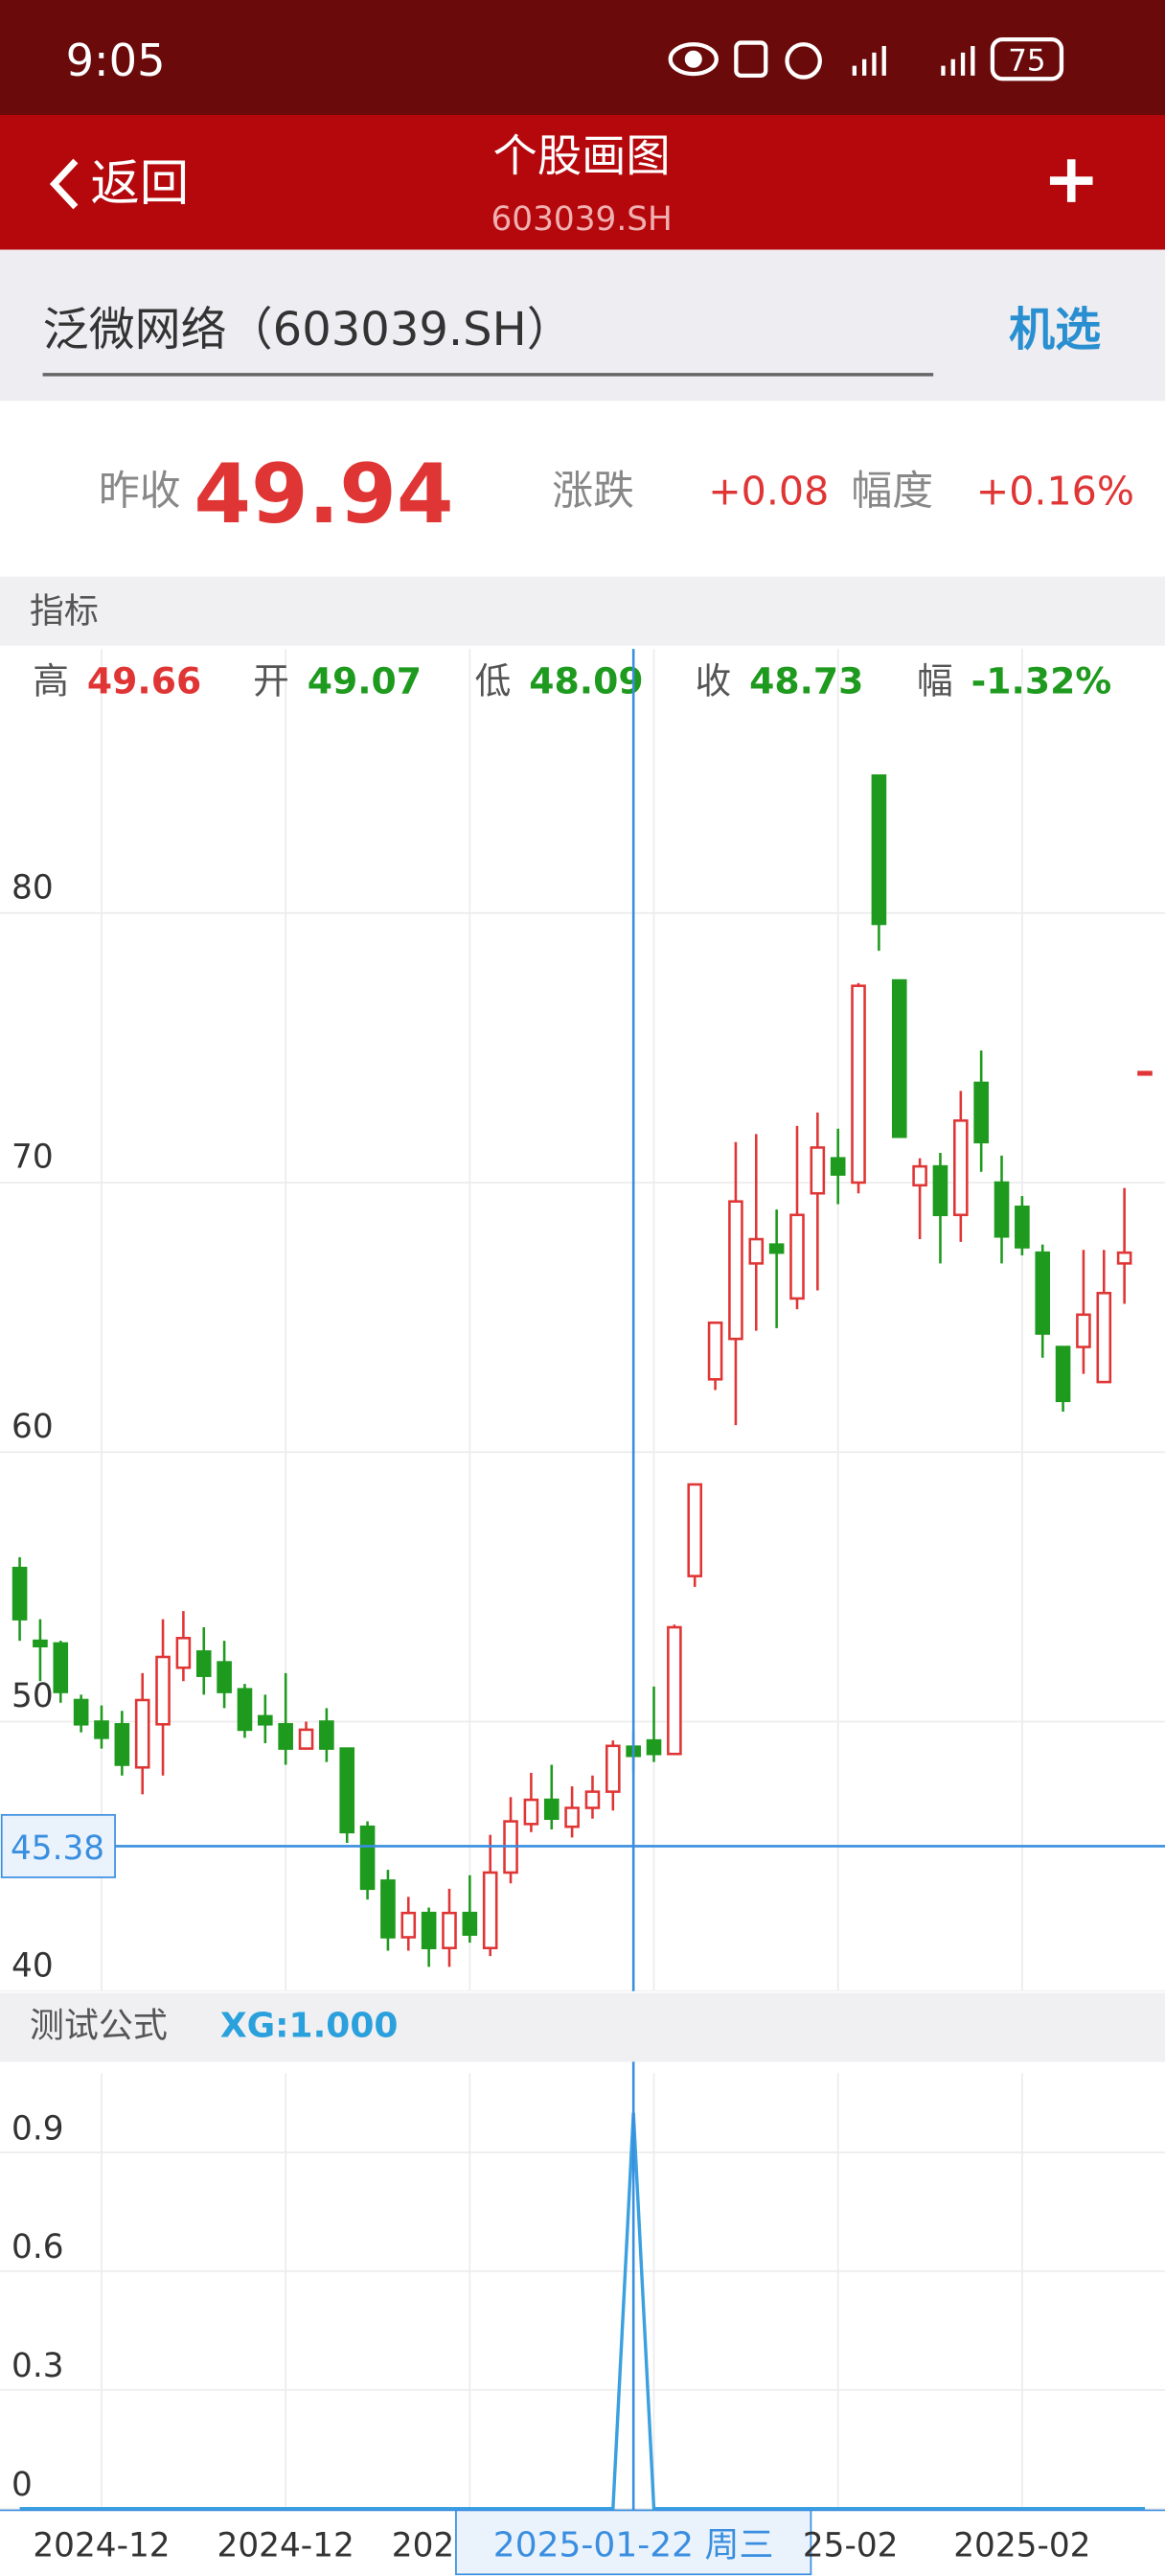  What do you see at coordinates (851, 2545) in the screenshot?
I see `x-tick-label: 25-02` at bounding box center [851, 2545].